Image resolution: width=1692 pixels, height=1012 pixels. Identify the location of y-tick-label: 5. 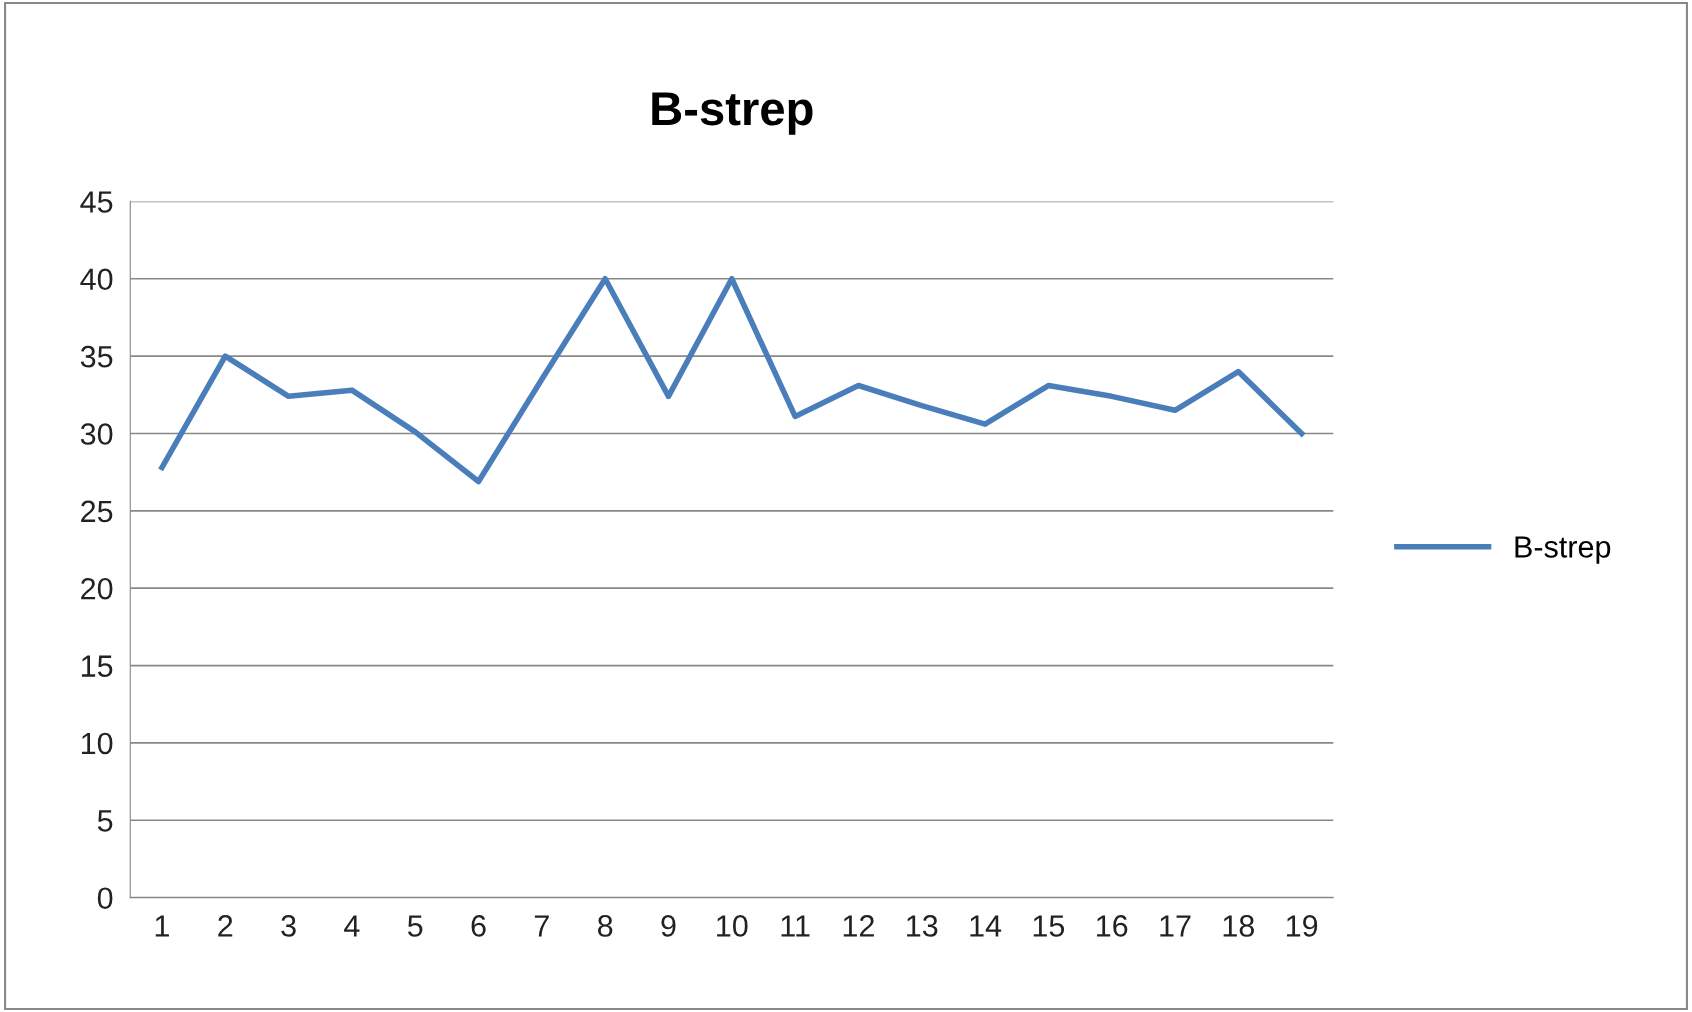
(105, 821).